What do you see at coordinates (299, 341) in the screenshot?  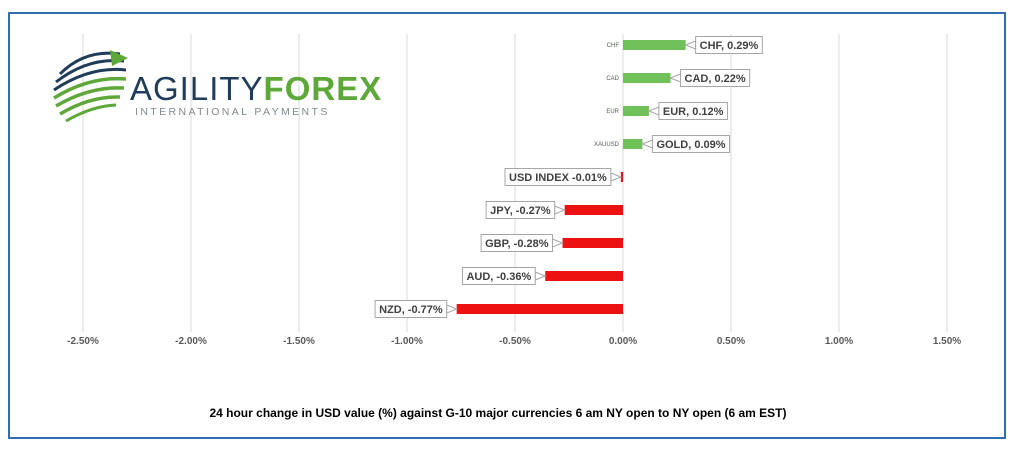 I see `x-tick-label: -1.50%` at bounding box center [299, 341].